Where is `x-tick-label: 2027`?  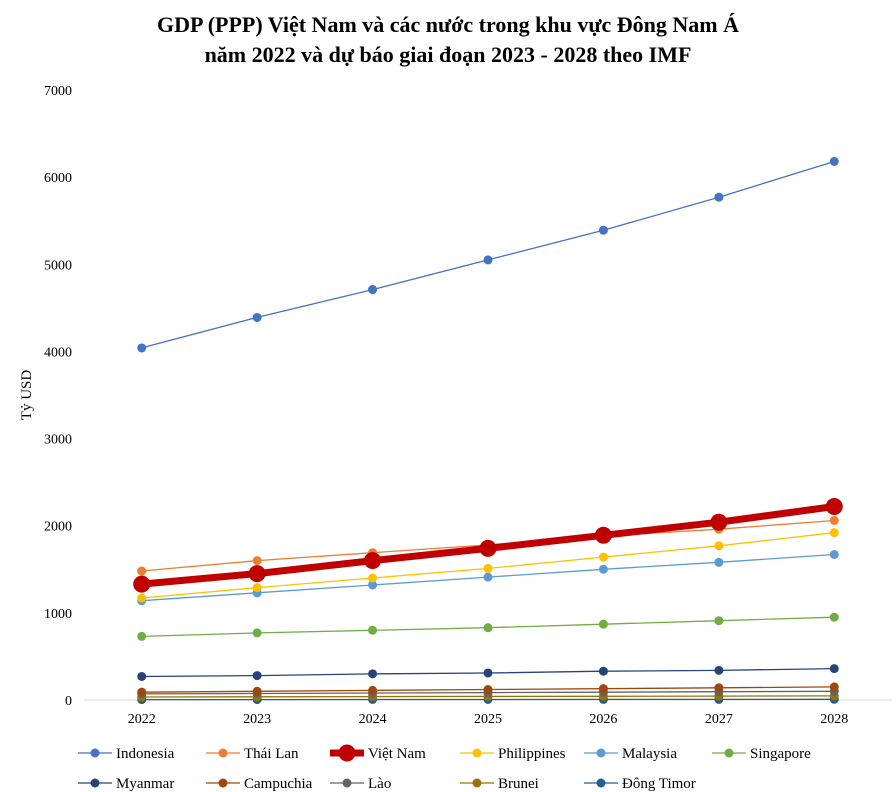 x-tick-label: 2027 is located at coordinates (719, 719).